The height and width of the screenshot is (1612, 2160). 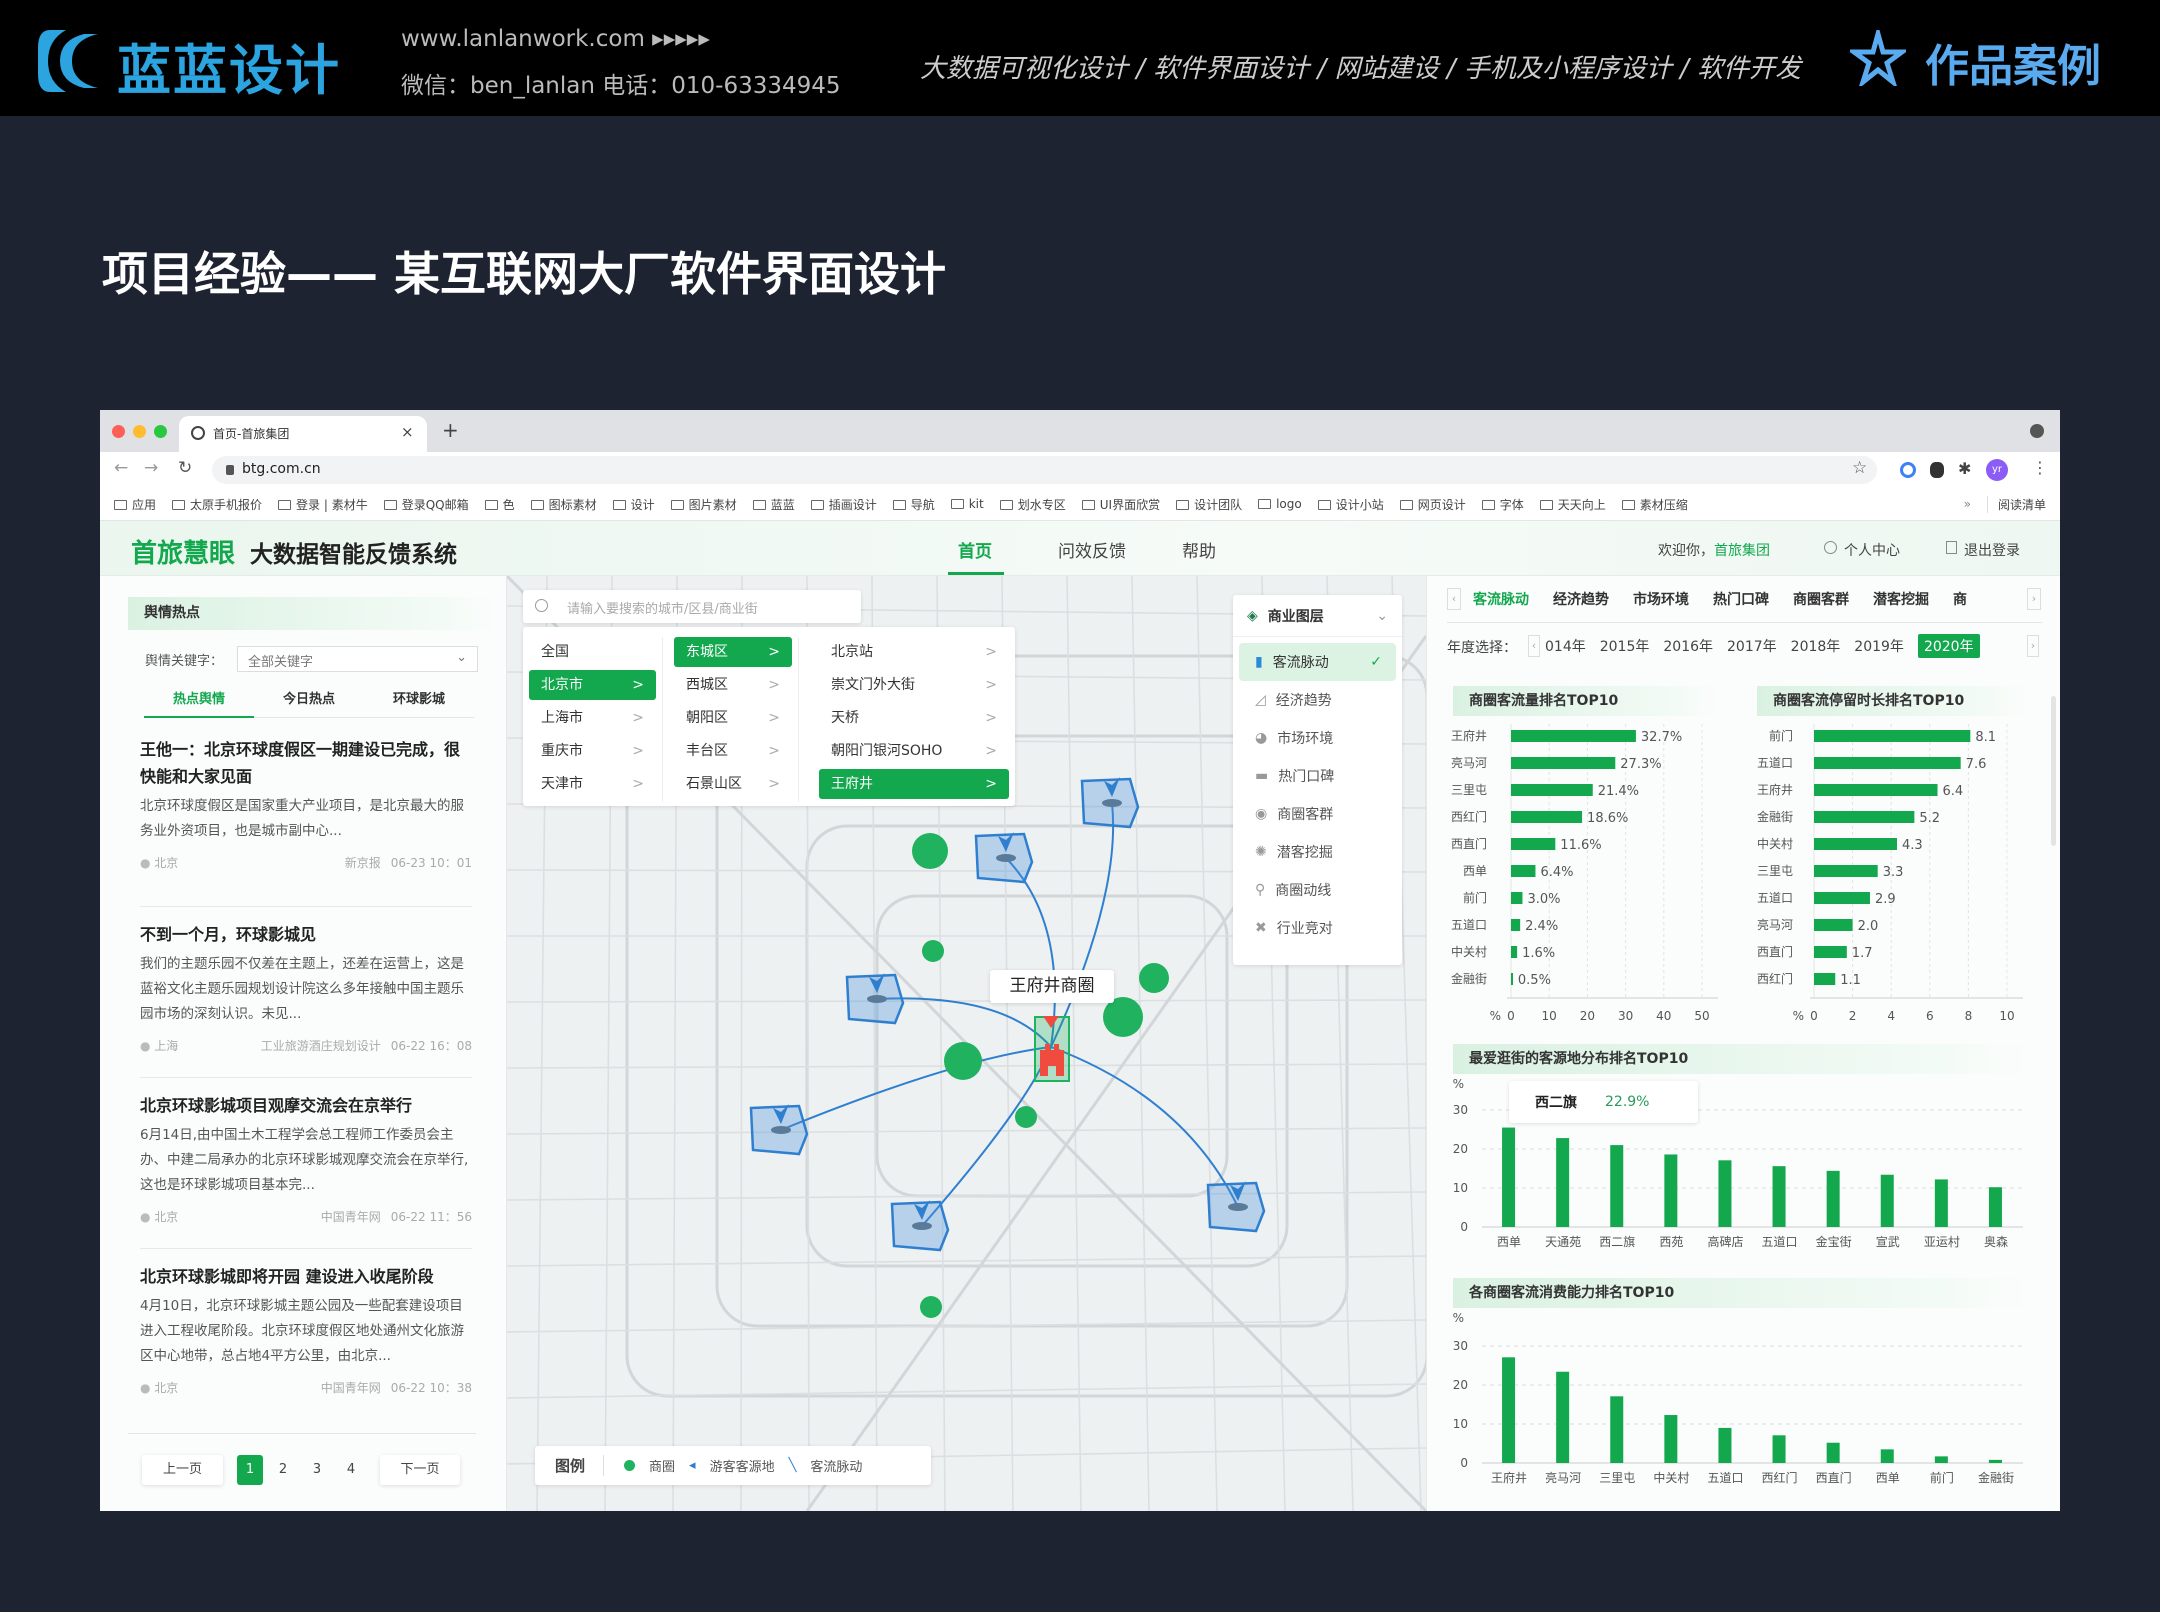 What do you see at coordinates (300, 763) in the screenshot?
I see `article-title: 王他一：北京环球度假区一期建设已完成，很快能和大家见面` at bounding box center [300, 763].